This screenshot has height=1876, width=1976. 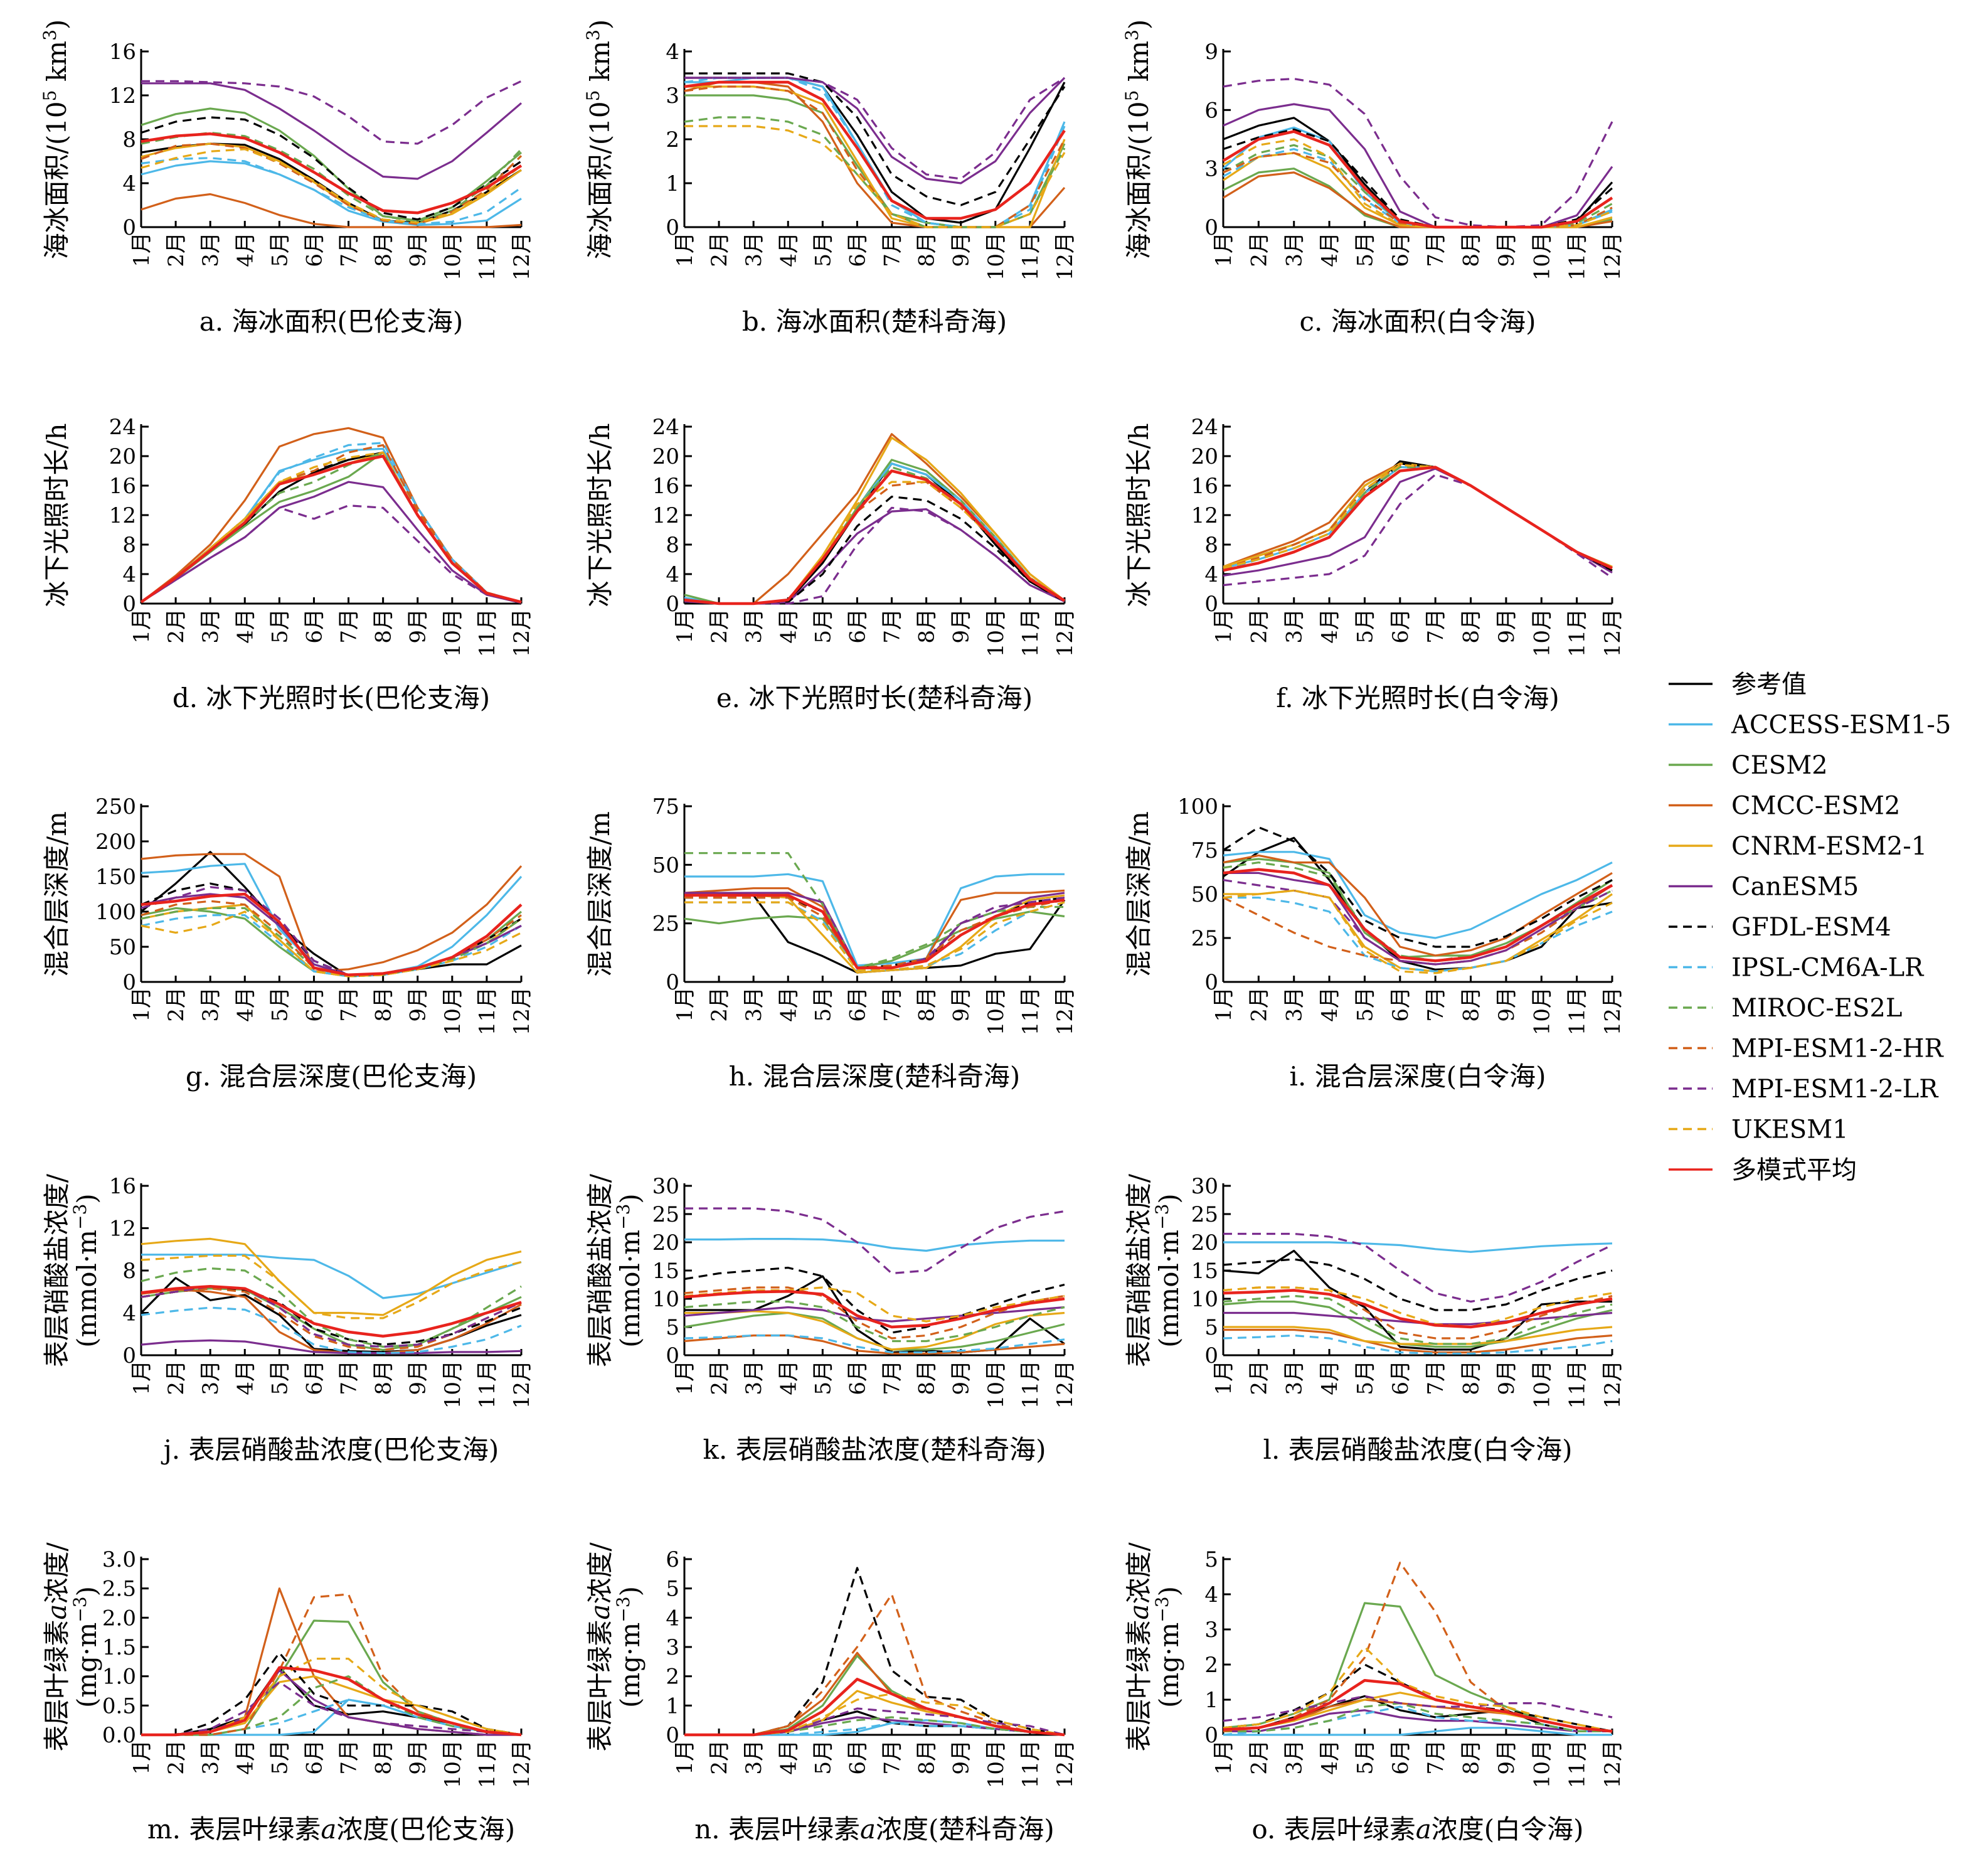 I want to click on y-tick-label: 0.5, so click(x=119, y=1706).